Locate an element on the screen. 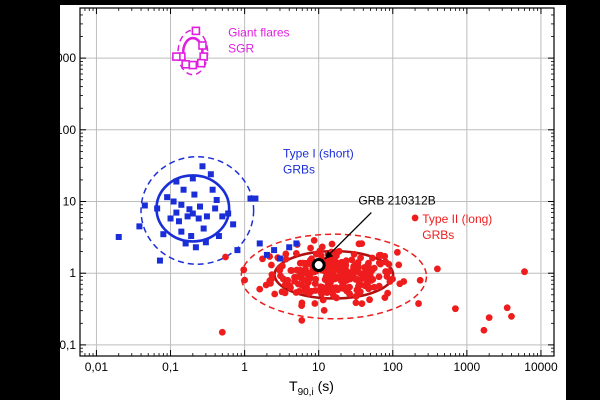  annotation-arrow-line is located at coordinates (348, 236).